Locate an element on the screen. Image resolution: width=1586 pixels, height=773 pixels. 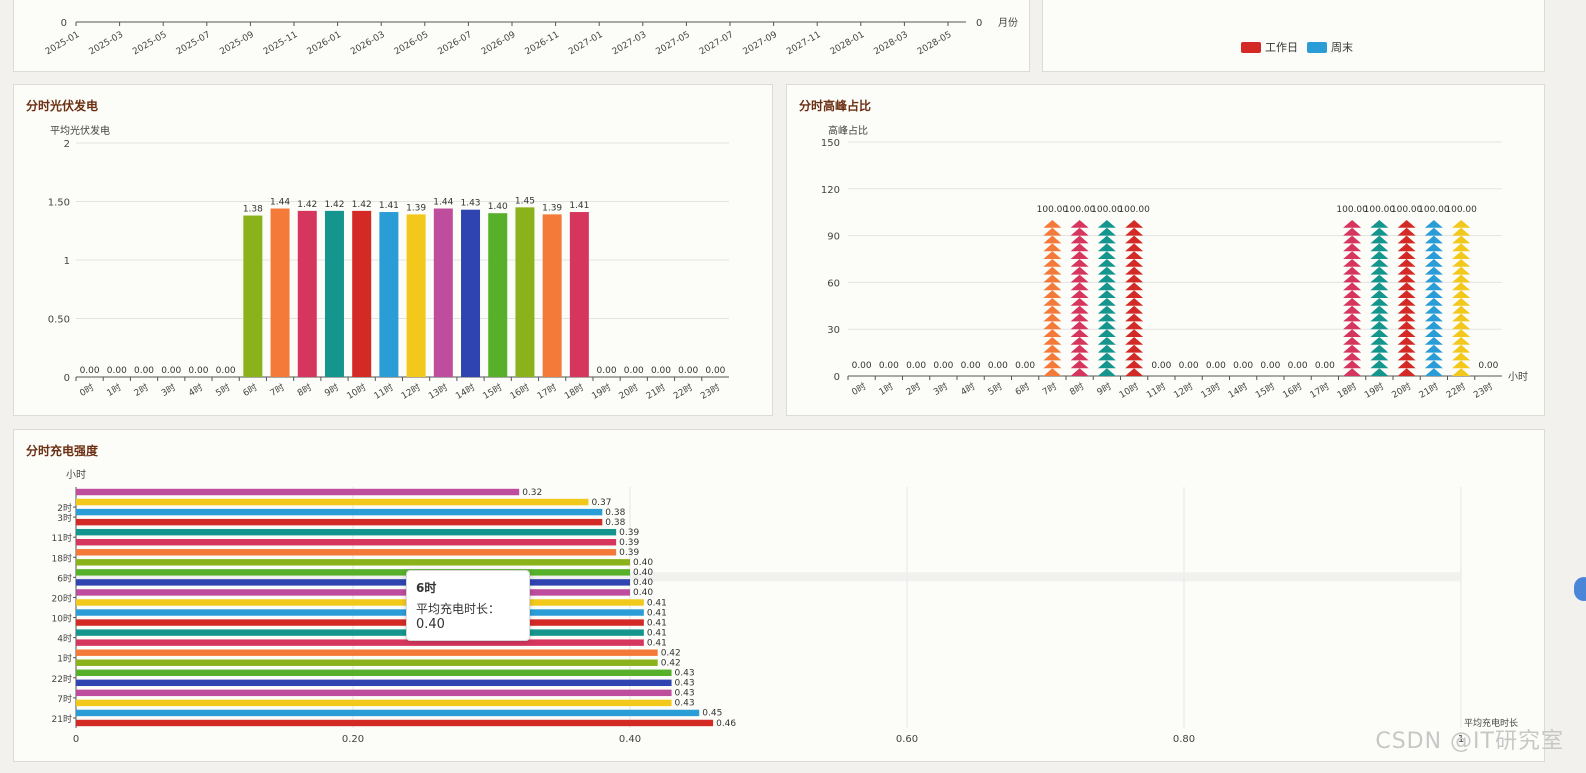
chart-tooltip: 6时 平均充电时长：0.40 is located at coordinates (468, 605).